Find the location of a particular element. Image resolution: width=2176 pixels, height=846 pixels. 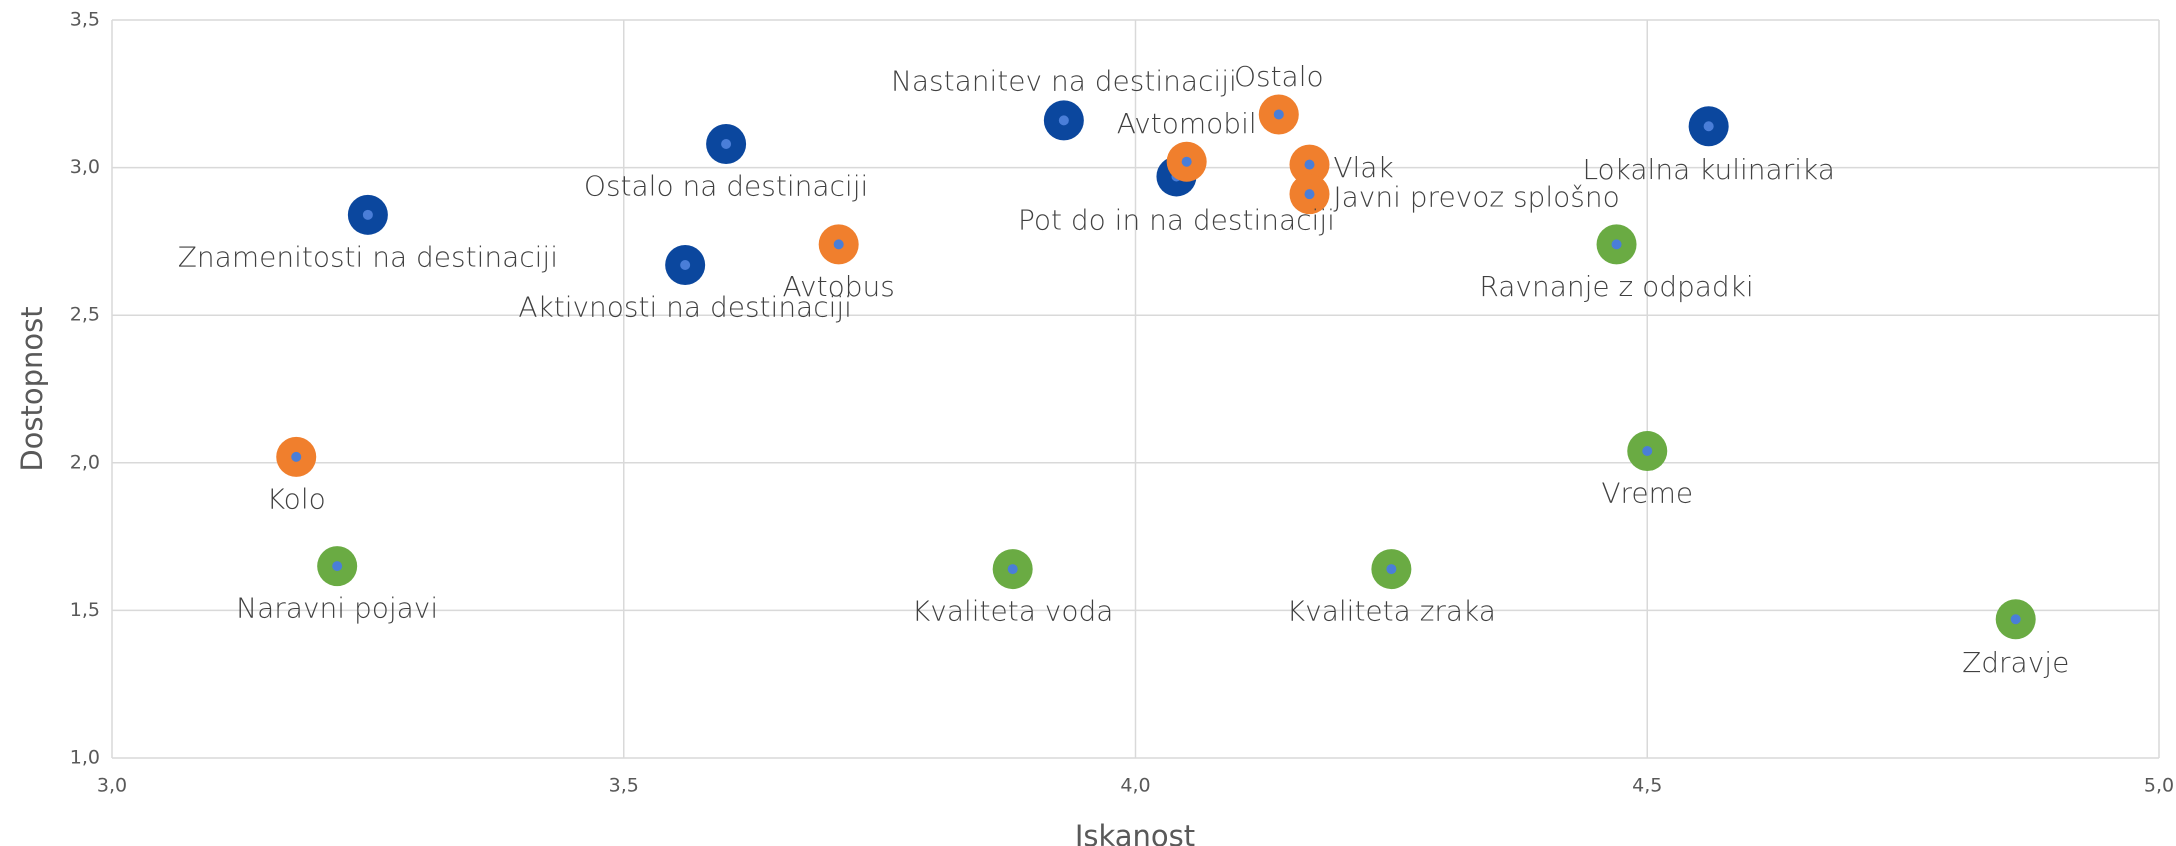

y-tick-label: 1,5 is located at coordinates (85, 610).